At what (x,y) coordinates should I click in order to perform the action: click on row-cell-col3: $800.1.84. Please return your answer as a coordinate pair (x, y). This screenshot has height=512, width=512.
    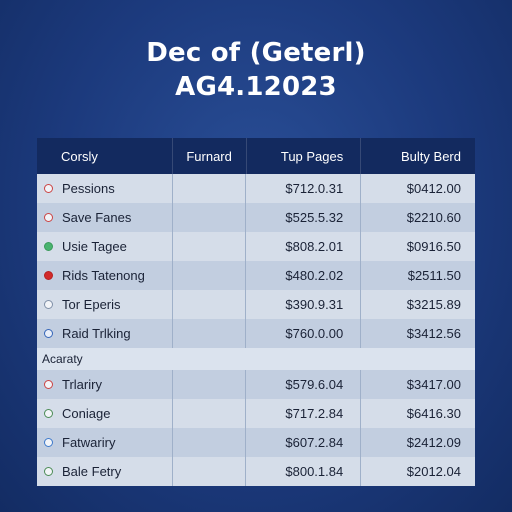
    Looking at the image, I should click on (302, 471).